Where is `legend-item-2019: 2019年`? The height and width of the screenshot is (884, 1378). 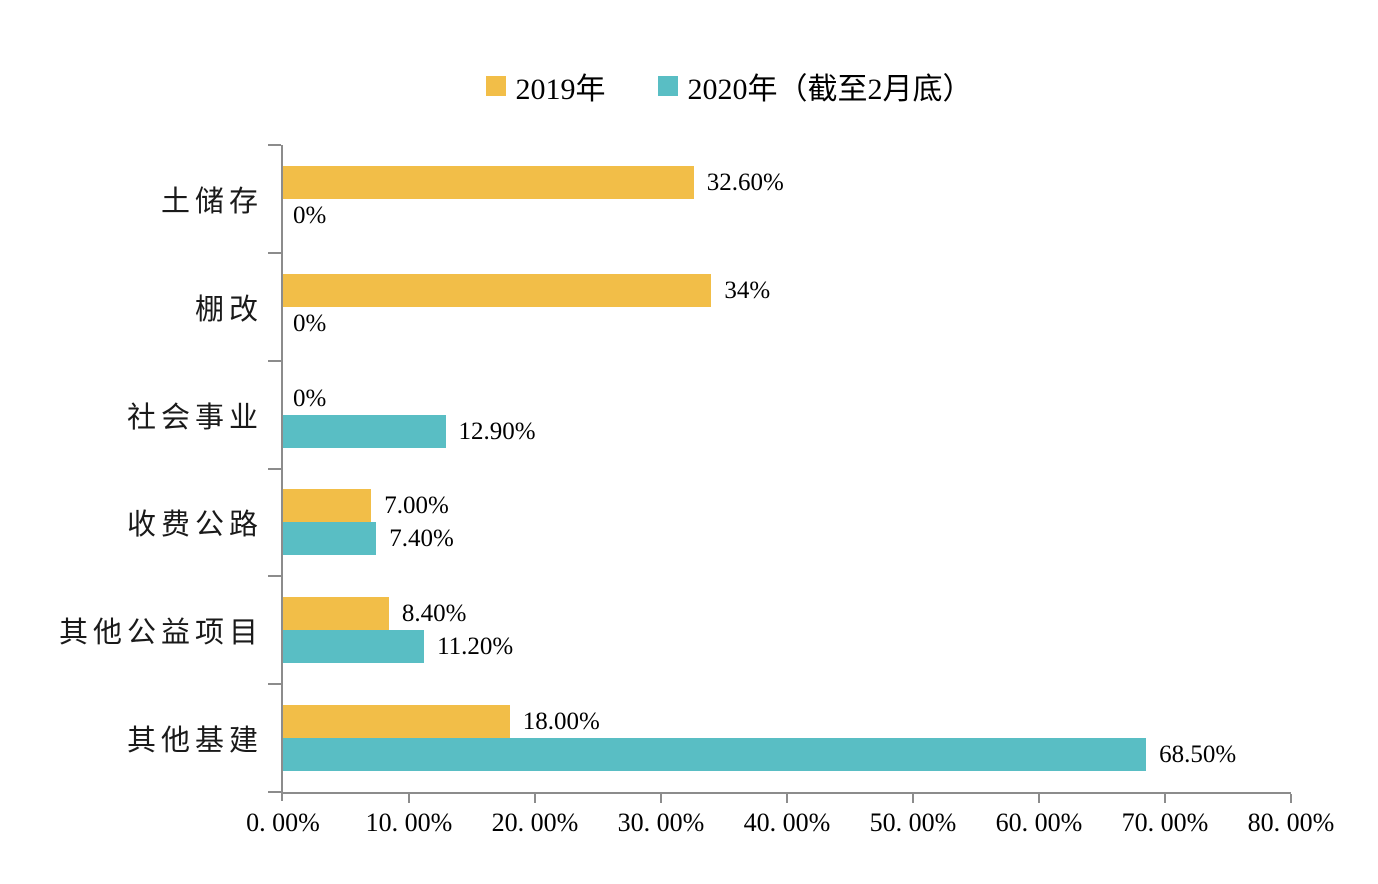
legend-item-2019: 2019年 is located at coordinates (545, 86).